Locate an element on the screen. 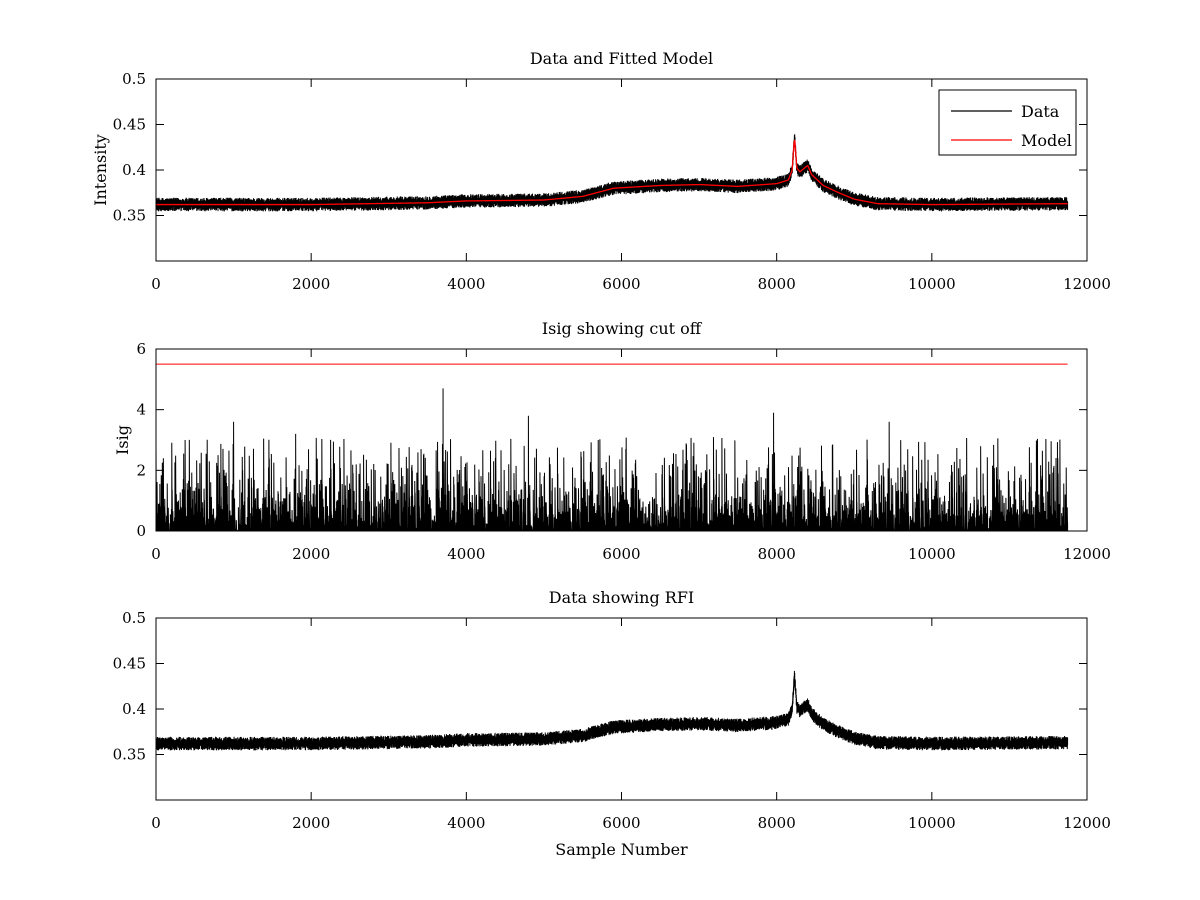  y-tick-label: 0 is located at coordinates (141, 531).